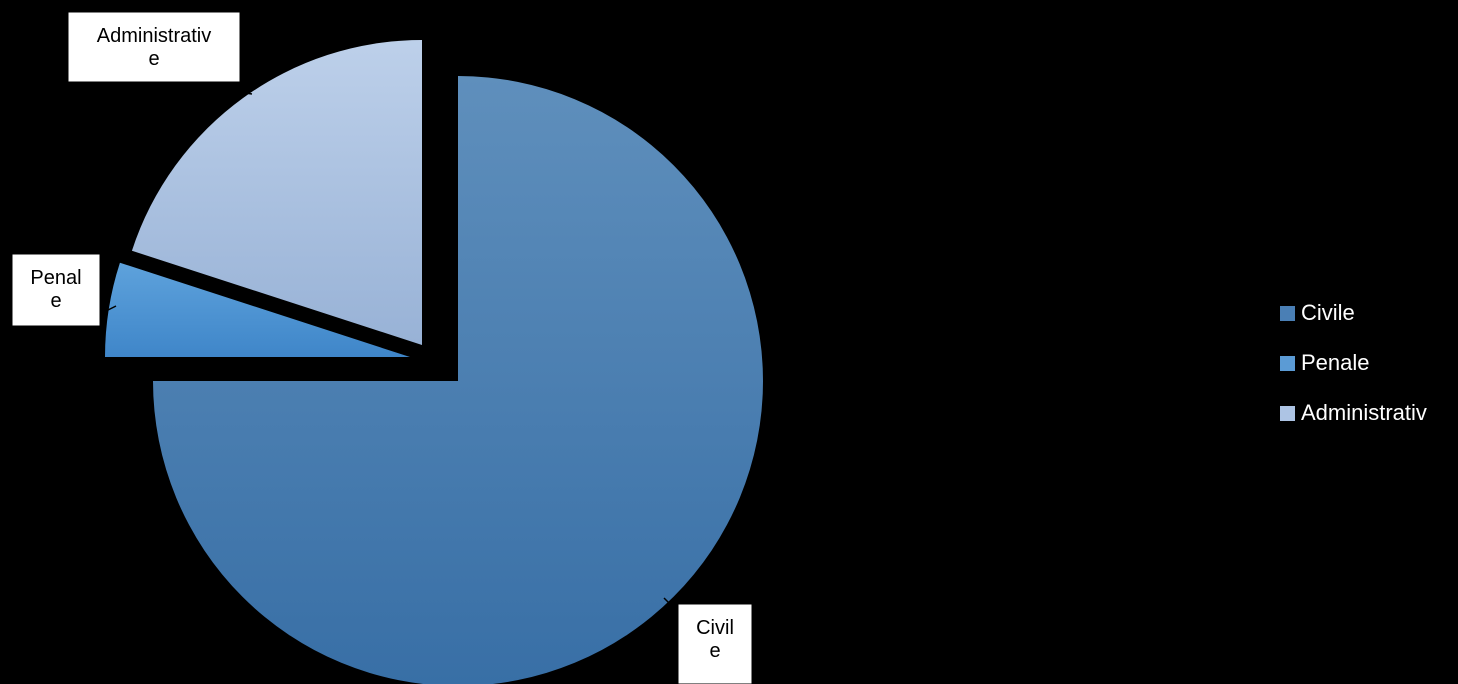  I want to click on legend-item-civile: Civile, so click(1369, 313).